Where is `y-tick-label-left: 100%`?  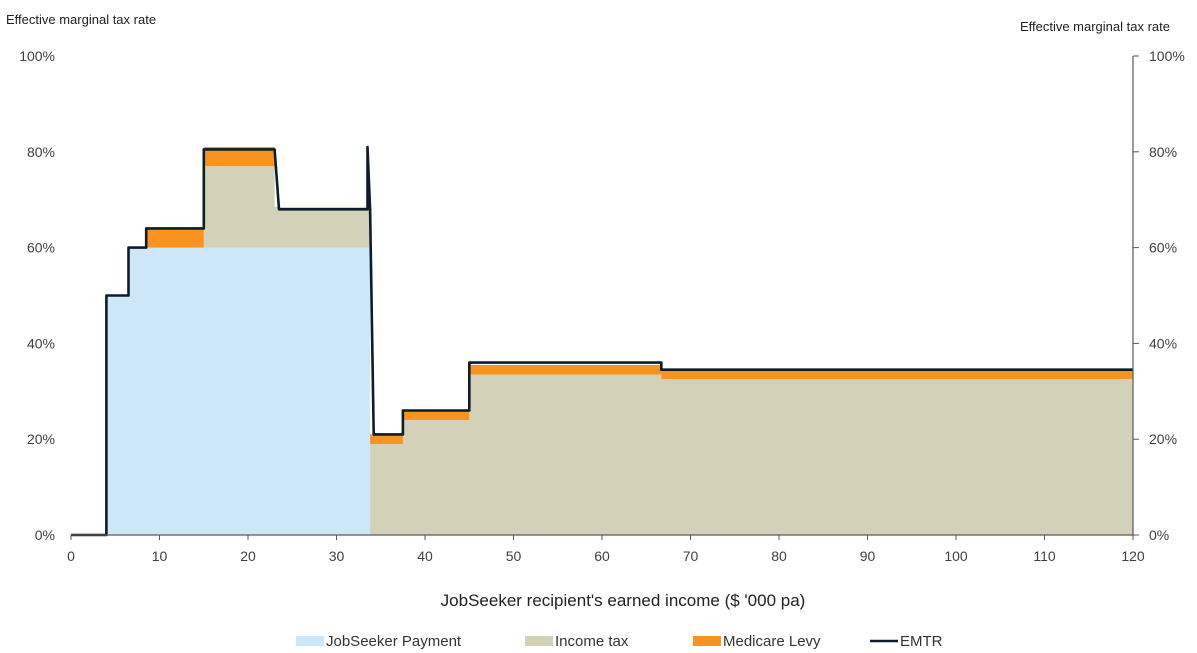 y-tick-label-left: 100% is located at coordinates (37, 56).